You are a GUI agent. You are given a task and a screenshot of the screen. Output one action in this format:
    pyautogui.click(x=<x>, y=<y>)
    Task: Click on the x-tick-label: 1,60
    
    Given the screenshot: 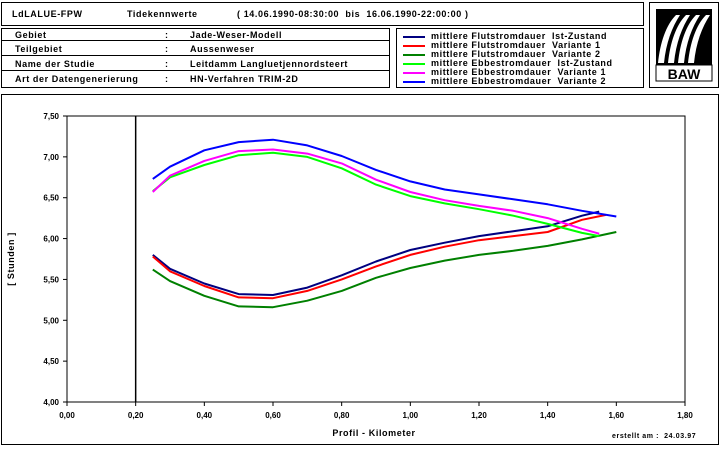 What is the action you would take?
    pyautogui.click(x=617, y=415)
    